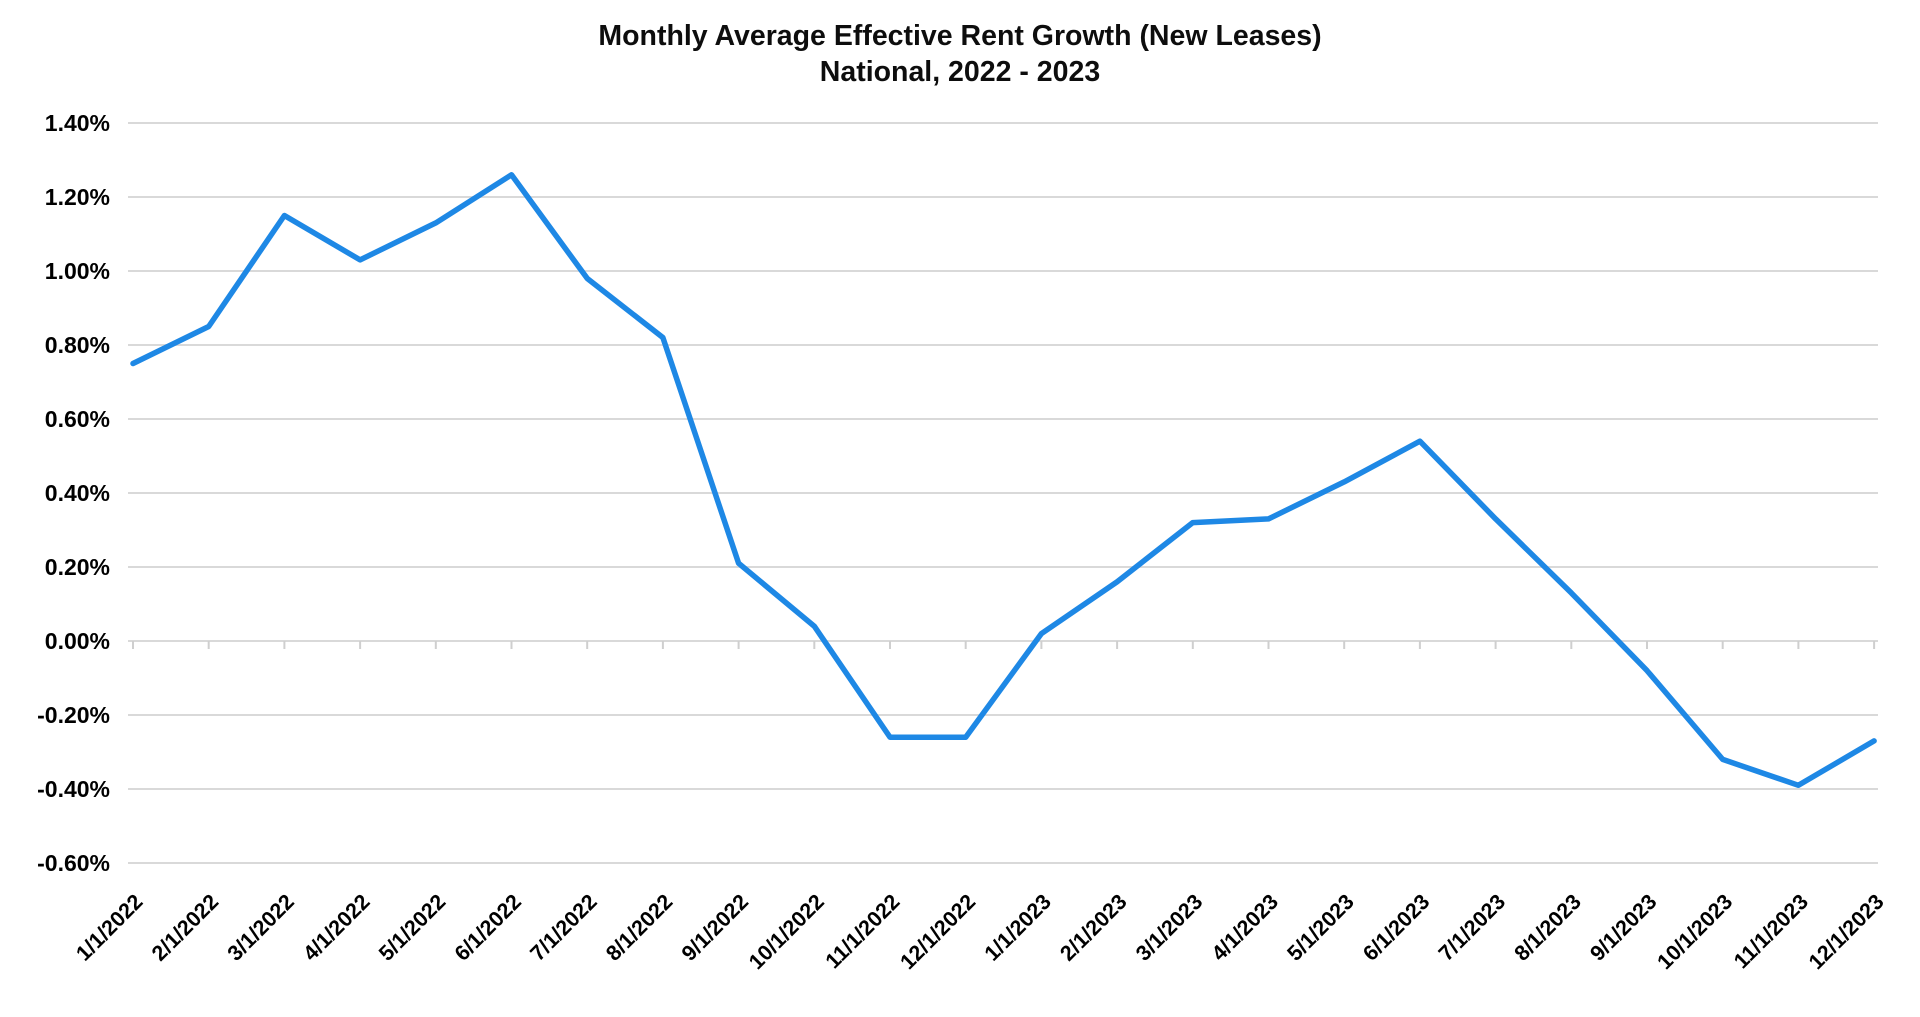 This screenshot has width=1920, height=1017. Describe the element at coordinates (1472, 928) in the screenshot. I see `x-axis-tick-label: 7/1/2023` at that location.